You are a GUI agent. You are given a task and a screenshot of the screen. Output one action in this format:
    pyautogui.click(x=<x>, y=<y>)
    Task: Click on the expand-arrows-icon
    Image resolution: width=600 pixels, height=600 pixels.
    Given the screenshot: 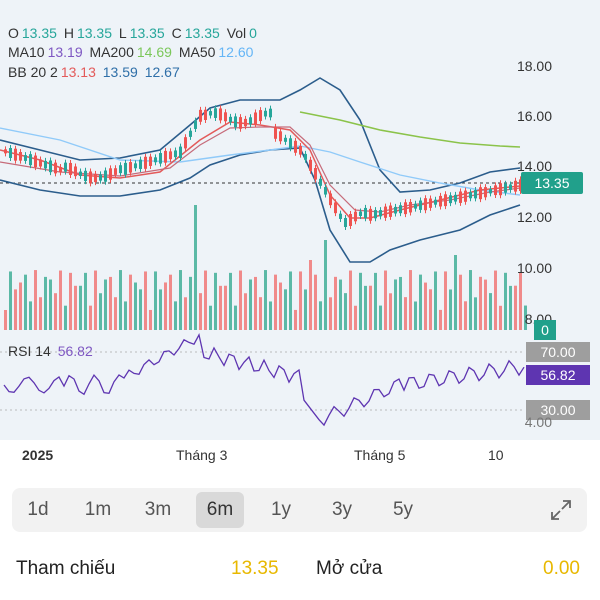 What is the action you would take?
    pyautogui.click(x=561, y=510)
    